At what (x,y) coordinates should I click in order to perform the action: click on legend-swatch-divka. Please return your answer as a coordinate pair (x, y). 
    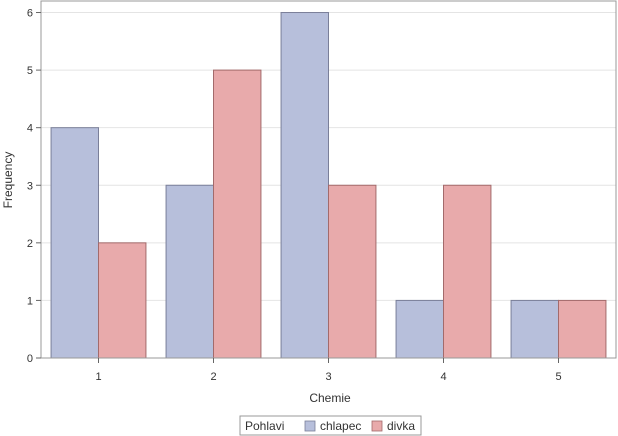
    Looking at the image, I should click on (377, 426).